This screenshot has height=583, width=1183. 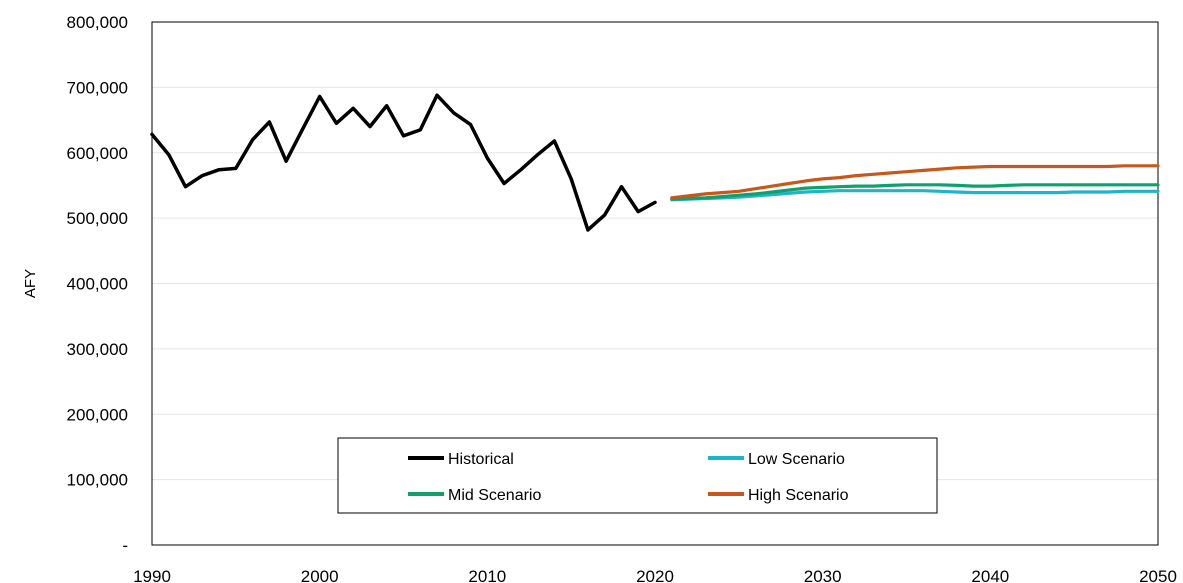 What do you see at coordinates (823, 575) in the screenshot?
I see `x-tick-label: 2030` at bounding box center [823, 575].